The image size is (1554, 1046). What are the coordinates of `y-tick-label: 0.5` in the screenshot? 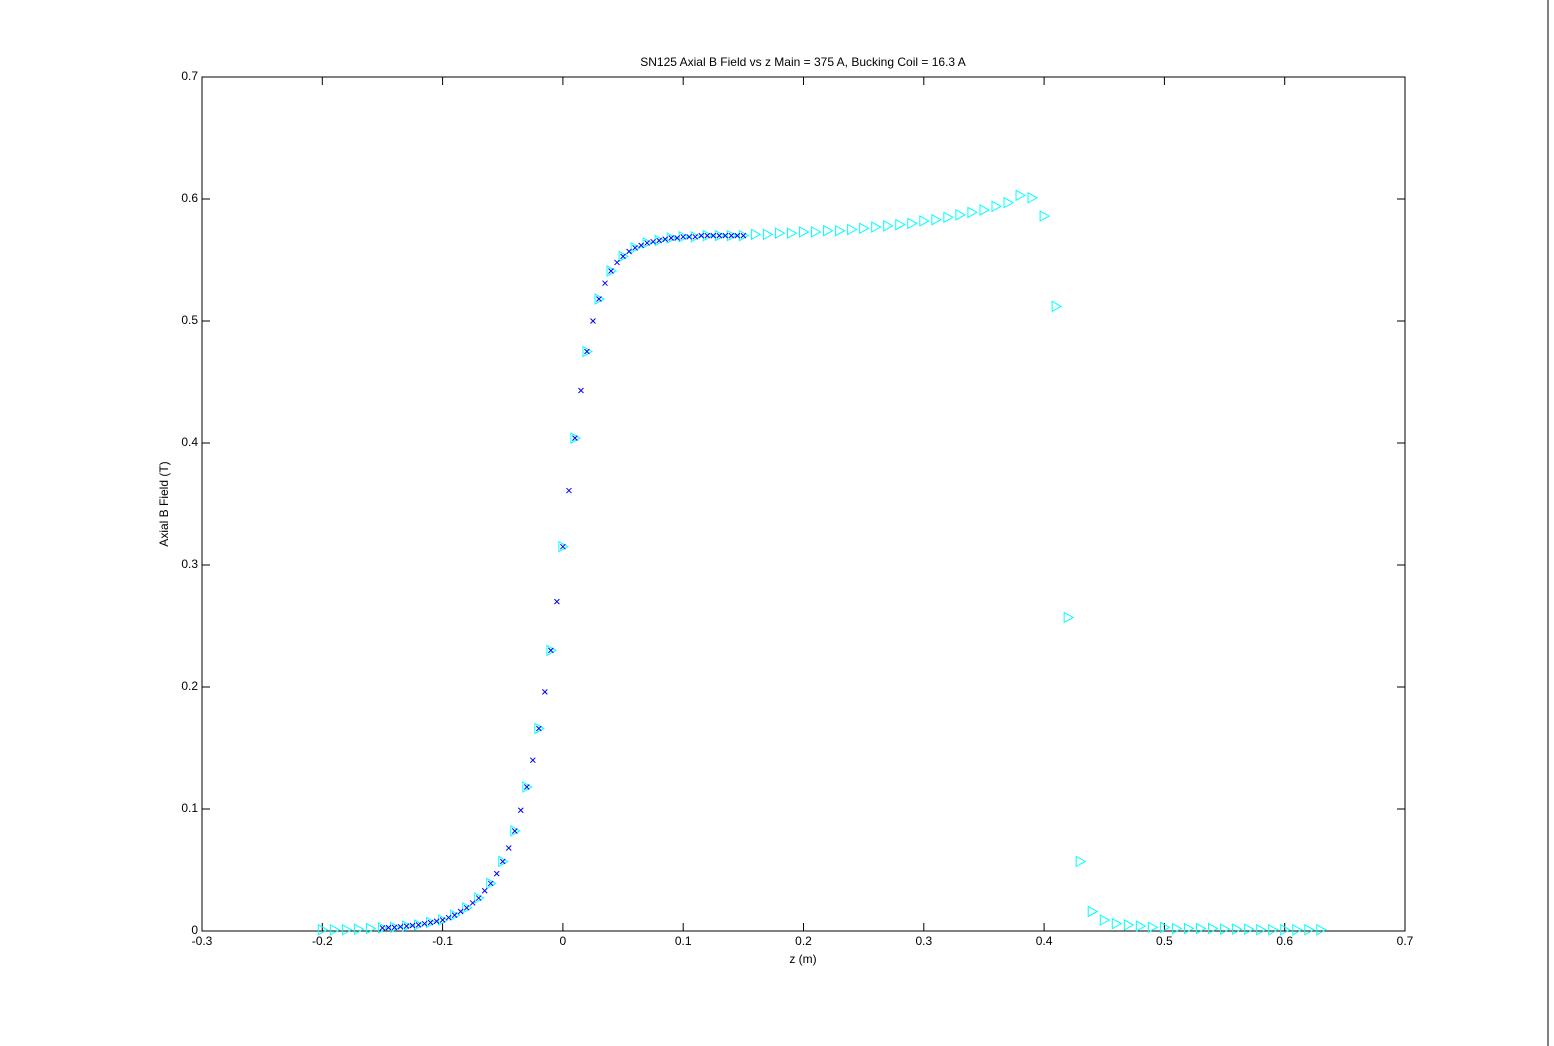 It's located at (189, 320).